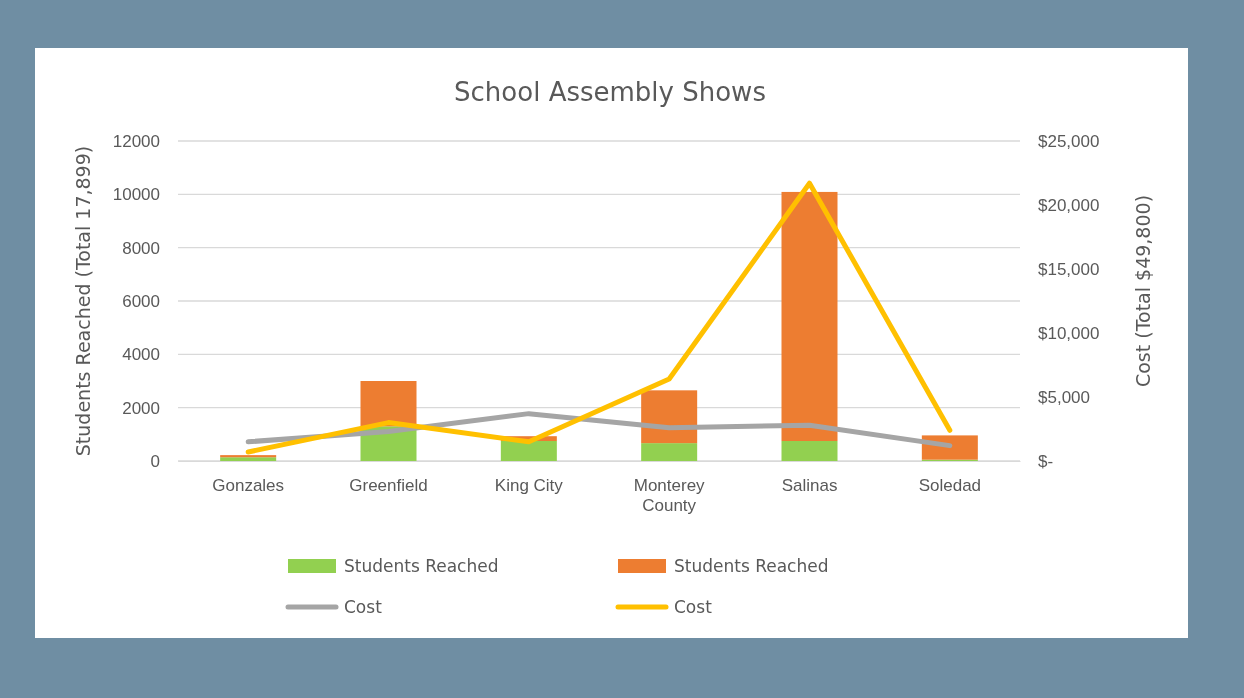 This screenshot has height=698, width=1244. What do you see at coordinates (809, 486) in the screenshot?
I see `x-tick-label: Salinas` at bounding box center [809, 486].